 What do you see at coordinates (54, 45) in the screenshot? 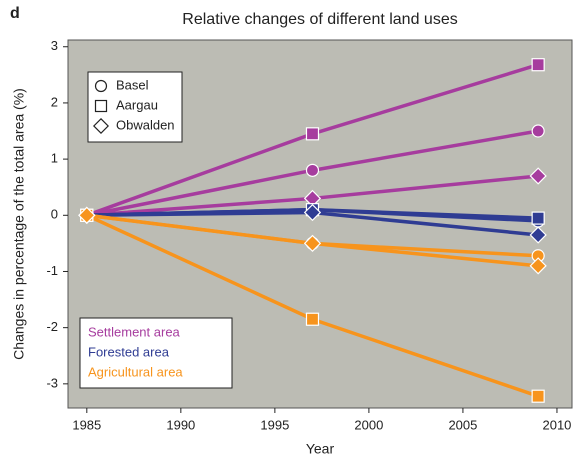
I see `y-tick-label: 3` at bounding box center [54, 45].